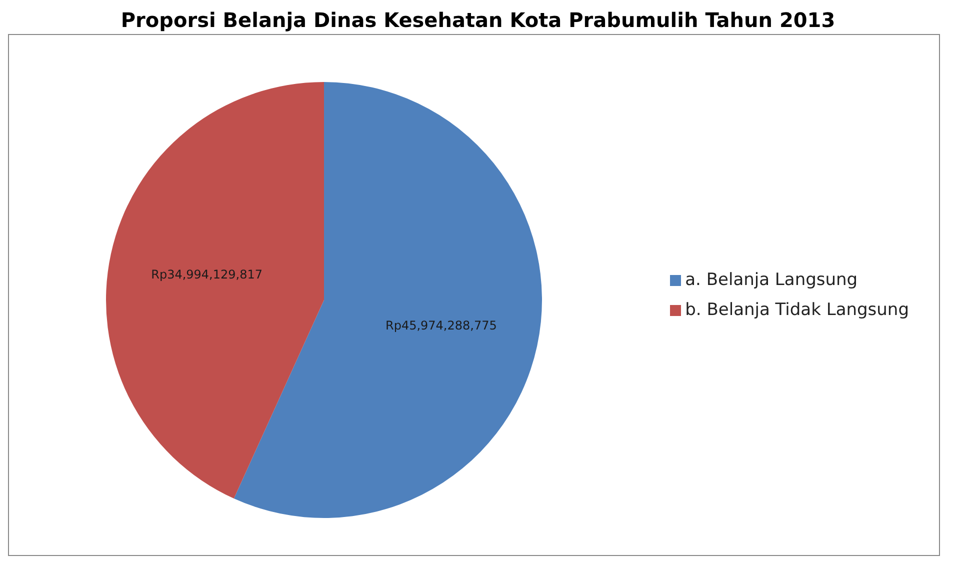 Image resolution: width=956 pixels, height=574 pixels. I want to click on chart-title: Proporsi Belanja Dinas Kesehatan Kota Prabumulih Tahun 2013, so click(478, 21).